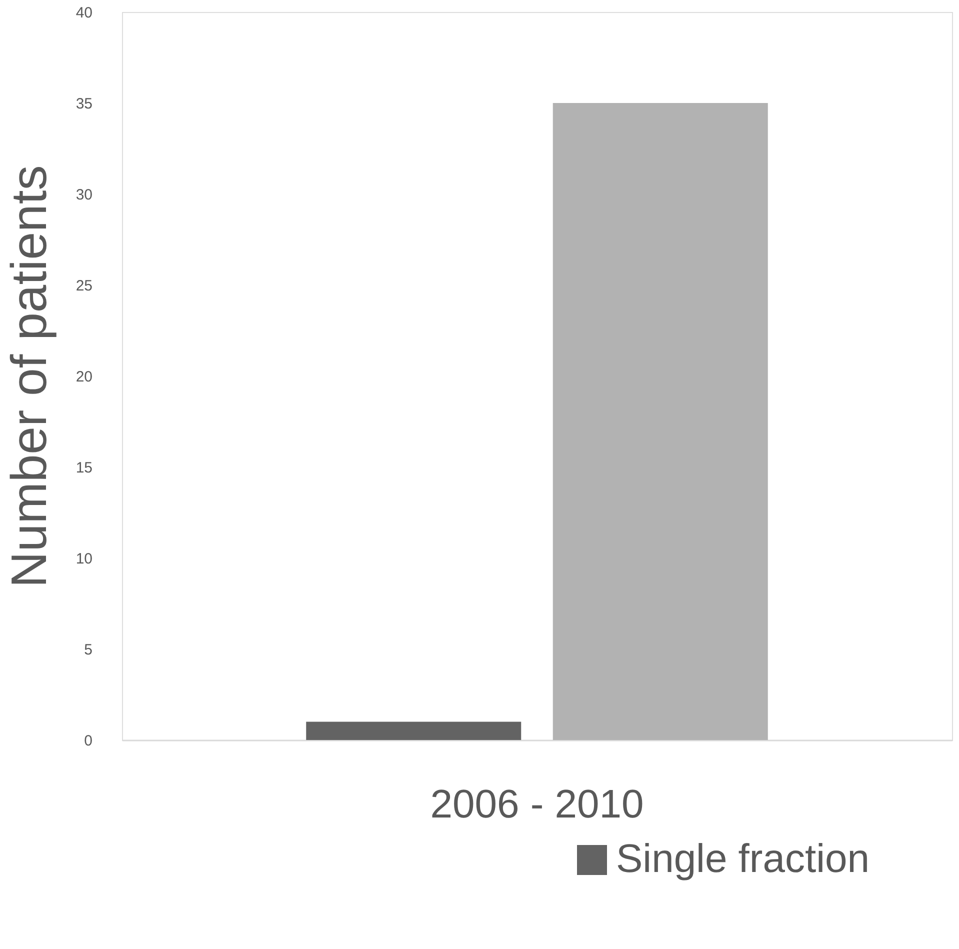 The width and height of the screenshot is (959, 949). I want to click on y-tick-label: 40, so click(84, 13).